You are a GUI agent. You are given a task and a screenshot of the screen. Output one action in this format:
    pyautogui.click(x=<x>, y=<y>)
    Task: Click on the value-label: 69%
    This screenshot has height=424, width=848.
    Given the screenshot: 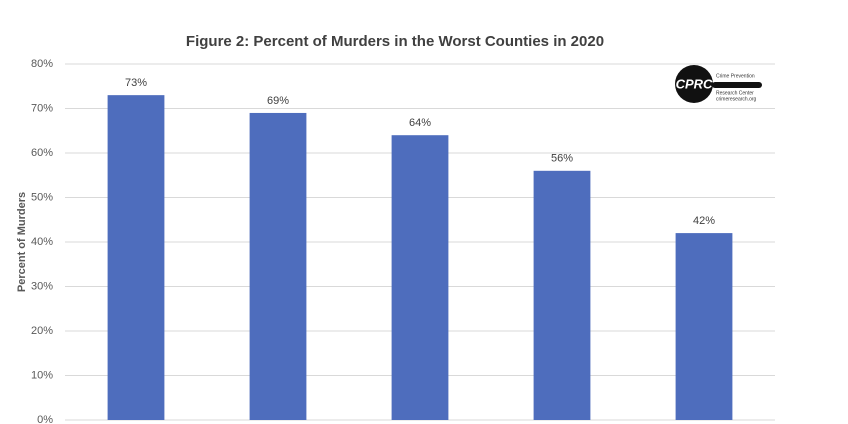 What is the action you would take?
    pyautogui.click(x=278, y=101)
    